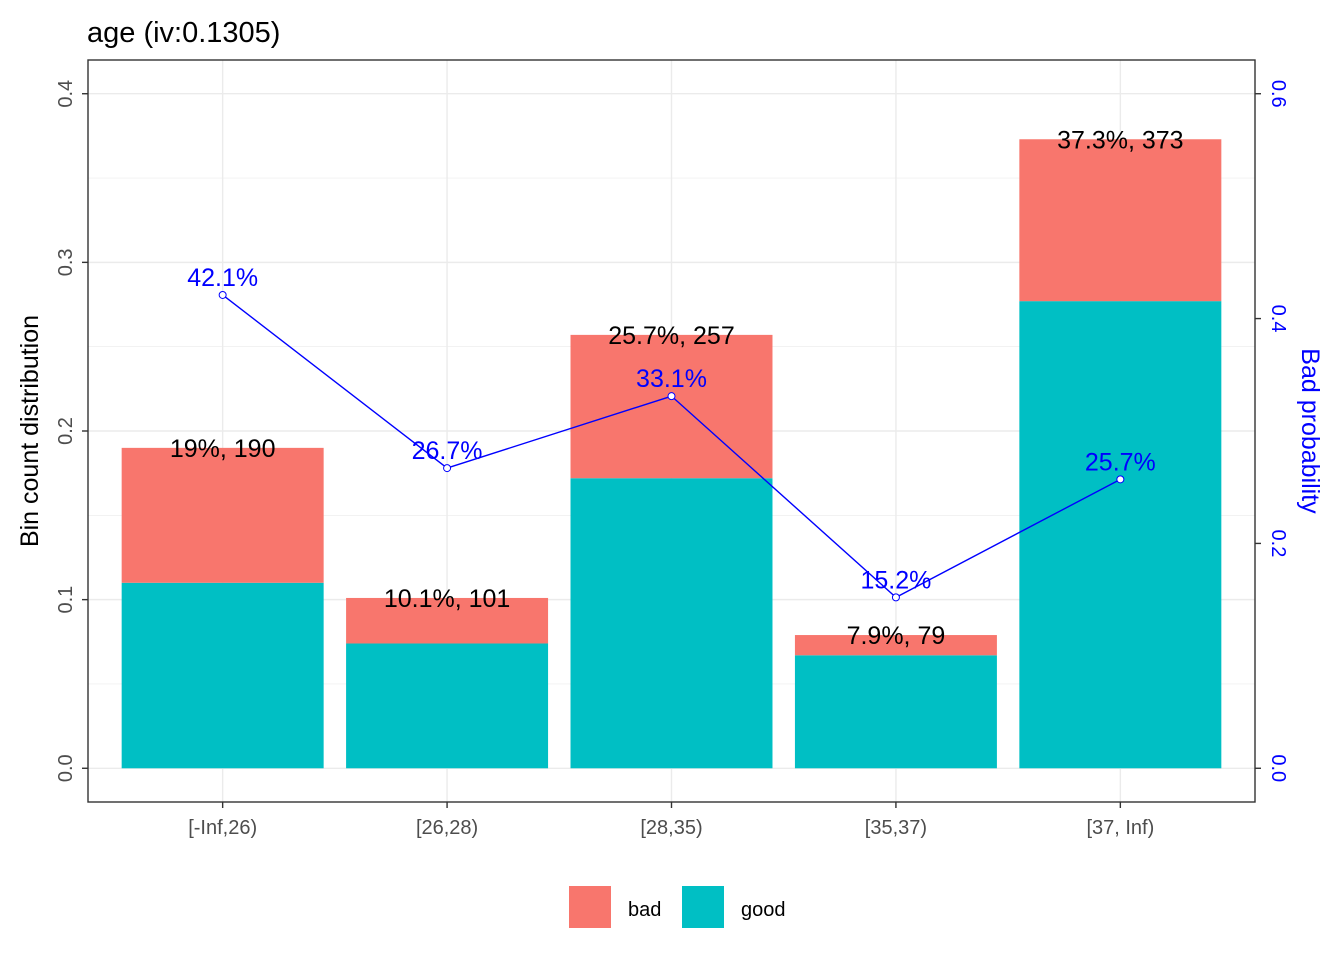 The height and width of the screenshot is (960, 1344). I want to click on legend-swatch-good, so click(703, 907).